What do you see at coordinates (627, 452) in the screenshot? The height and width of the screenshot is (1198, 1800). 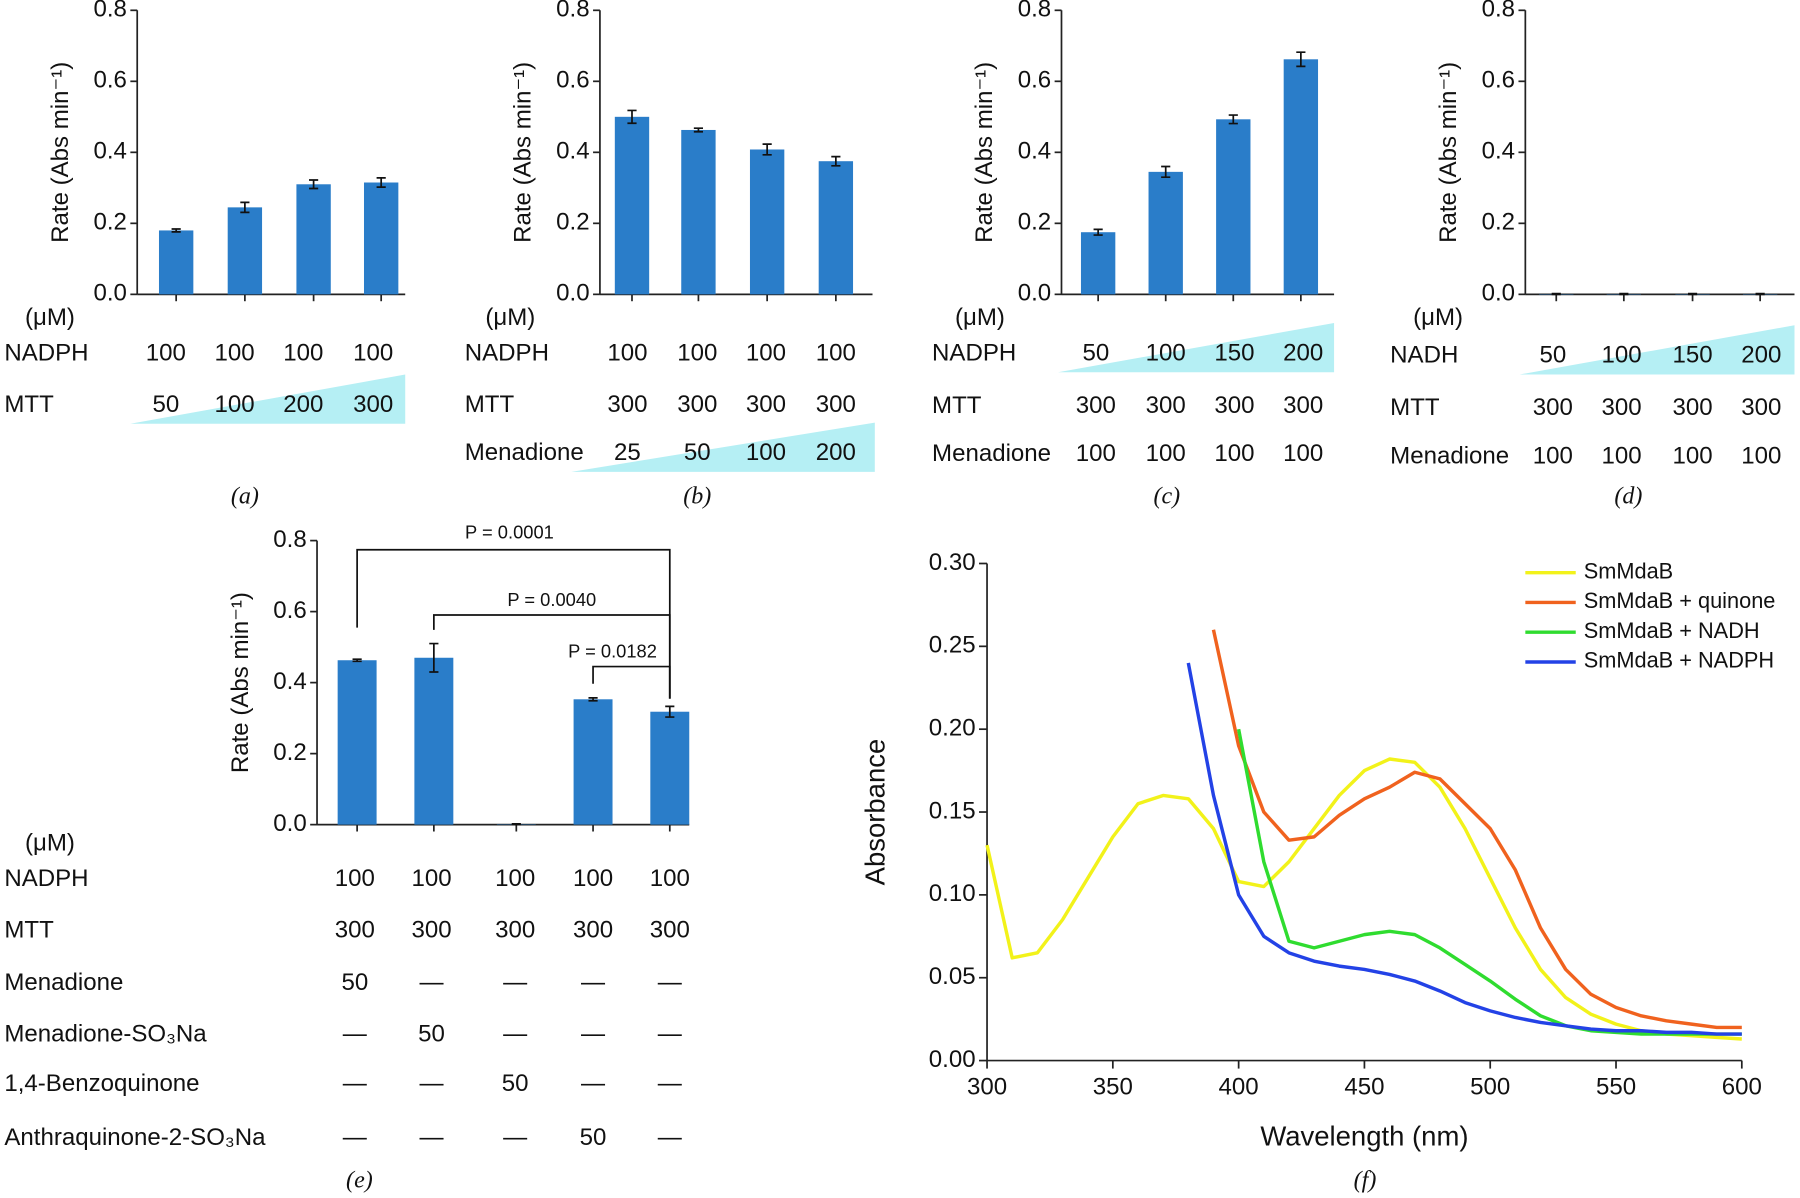 I see `table-cell: 25` at bounding box center [627, 452].